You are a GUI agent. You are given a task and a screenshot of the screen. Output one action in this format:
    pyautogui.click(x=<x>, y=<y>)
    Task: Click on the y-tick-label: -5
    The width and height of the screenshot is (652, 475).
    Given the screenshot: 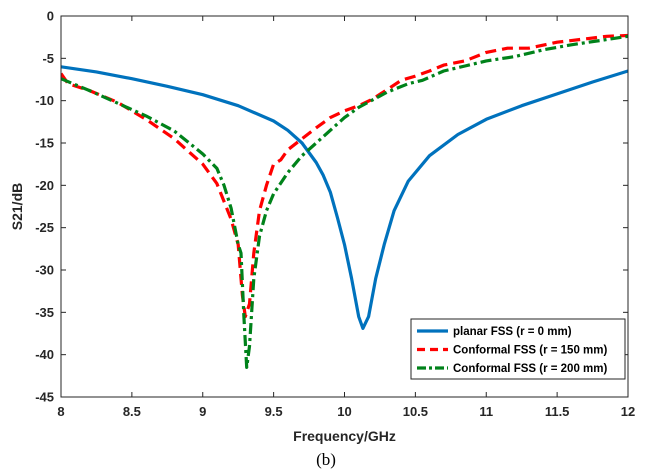 What is the action you would take?
    pyautogui.click(x=48, y=58)
    